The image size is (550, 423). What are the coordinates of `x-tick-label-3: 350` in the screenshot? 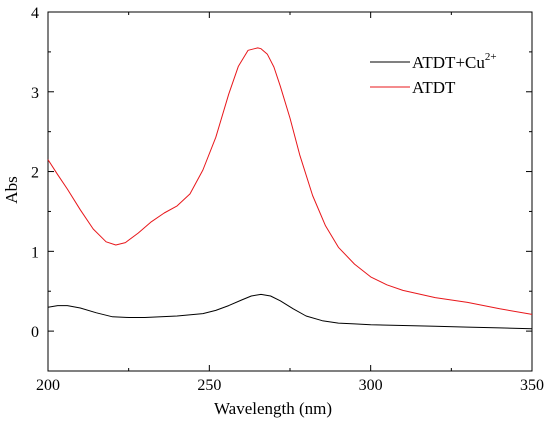 It's located at (532, 385).